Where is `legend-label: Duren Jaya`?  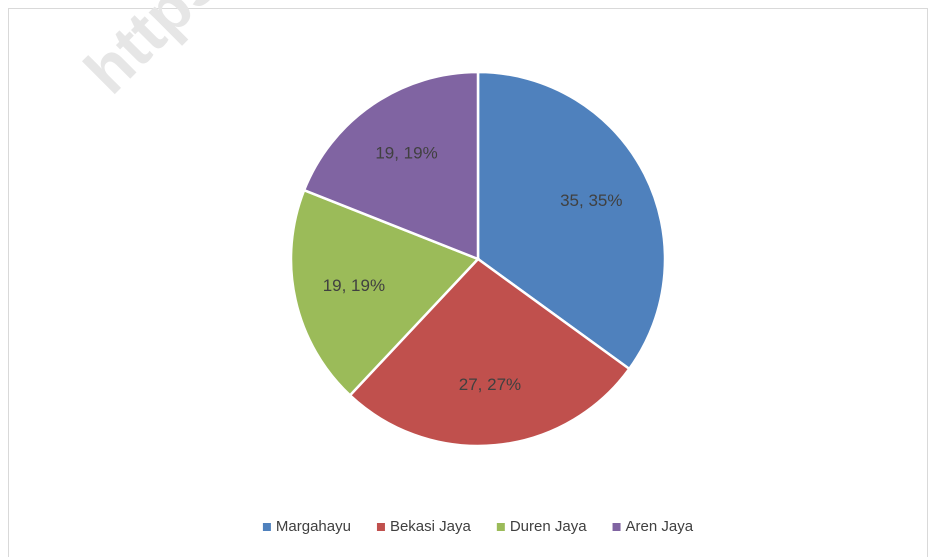
legend-label: Duren Jaya is located at coordinates (548, 526).